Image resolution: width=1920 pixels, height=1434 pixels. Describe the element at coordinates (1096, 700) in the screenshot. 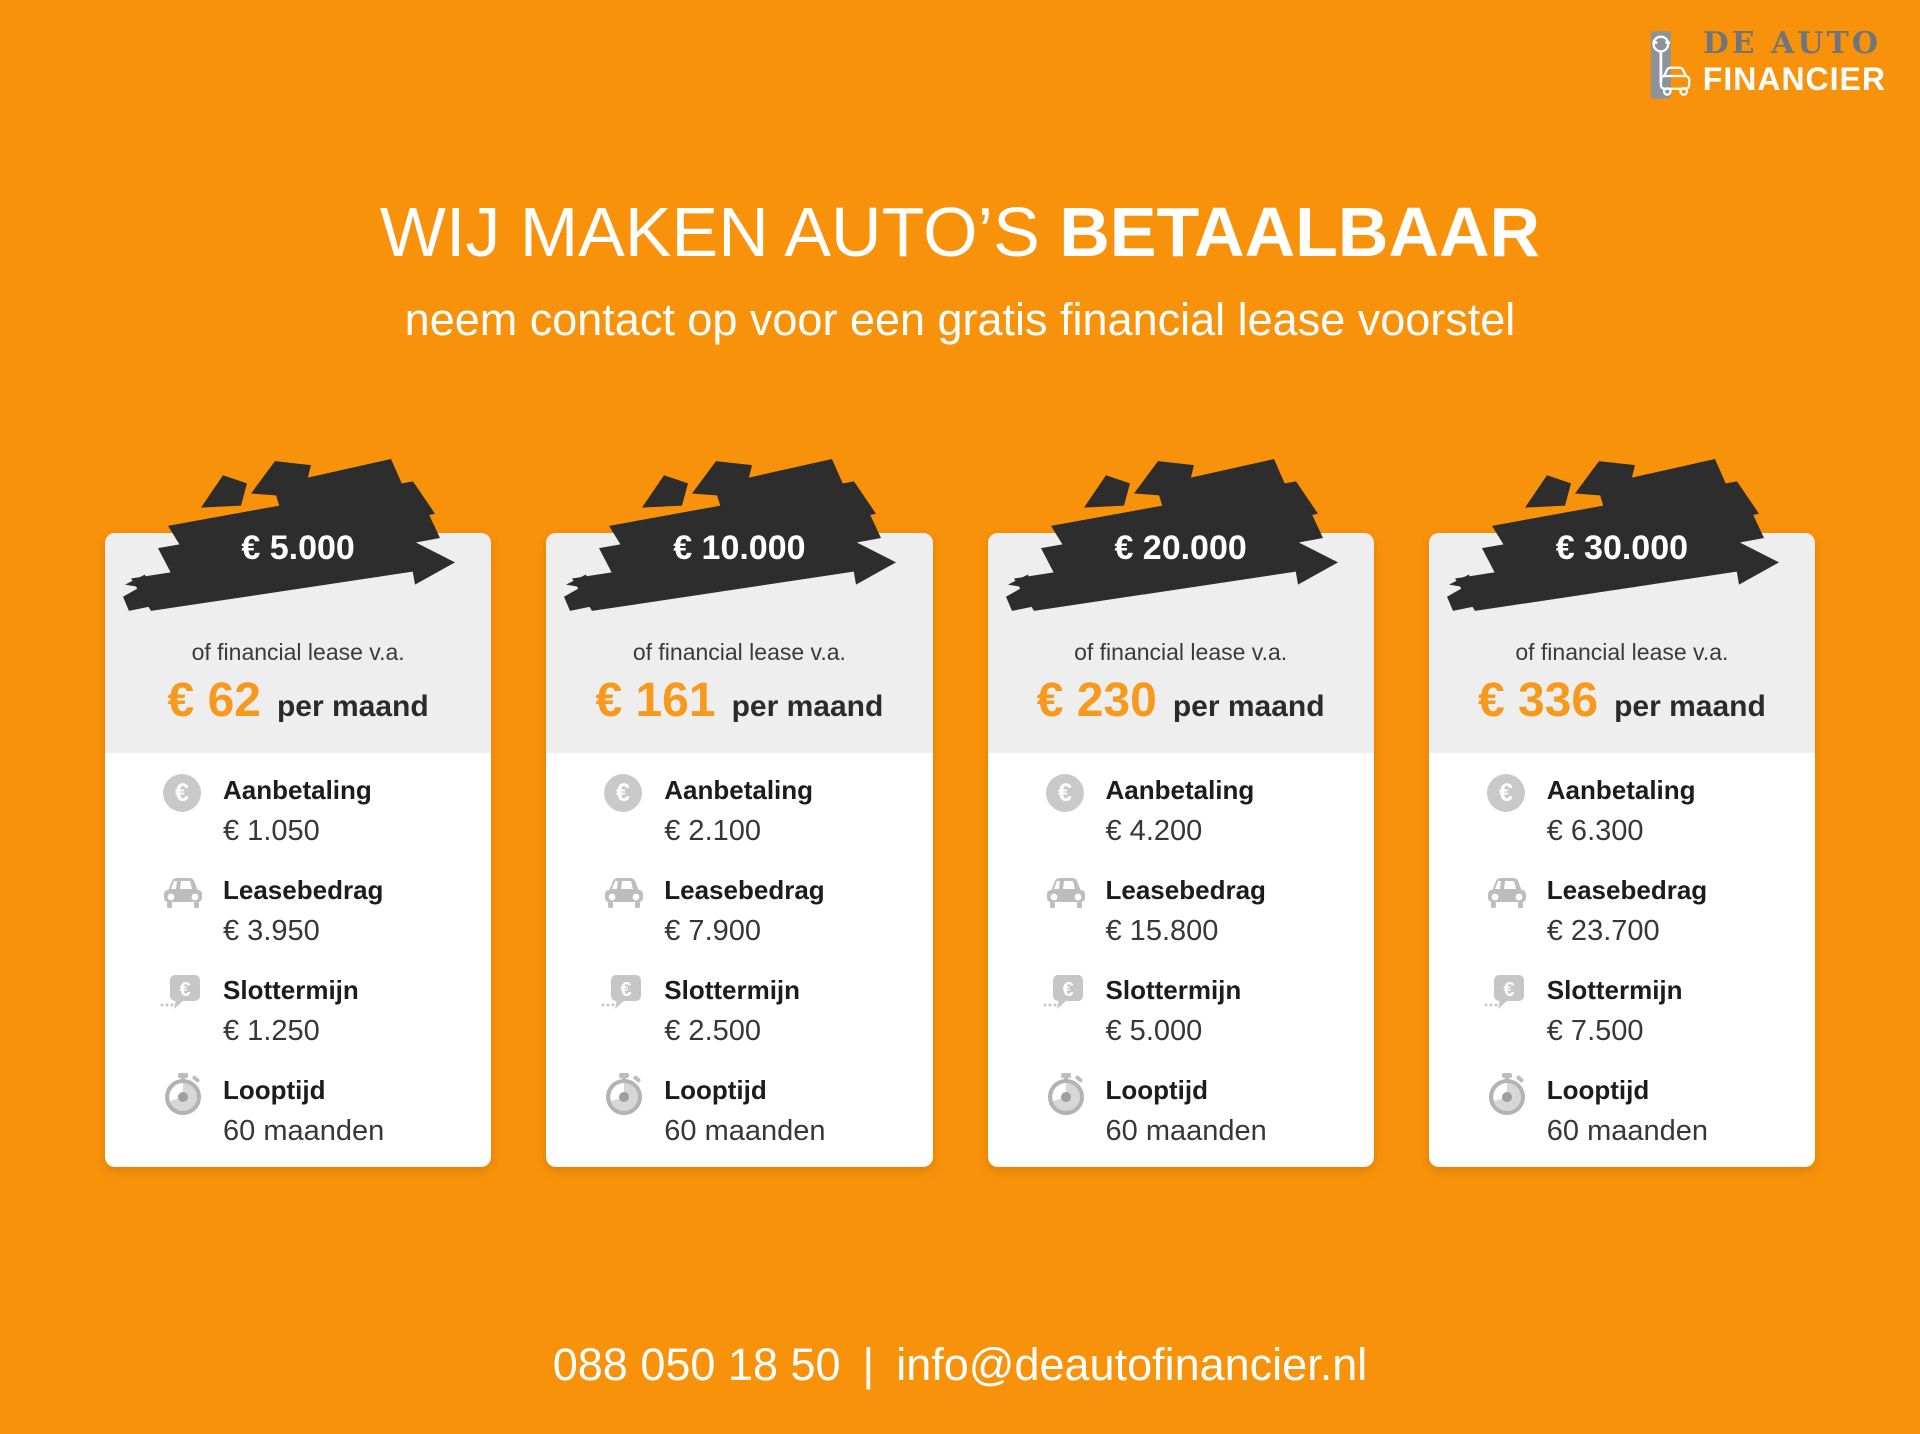

I see `monthly-price: € 230` at that location.